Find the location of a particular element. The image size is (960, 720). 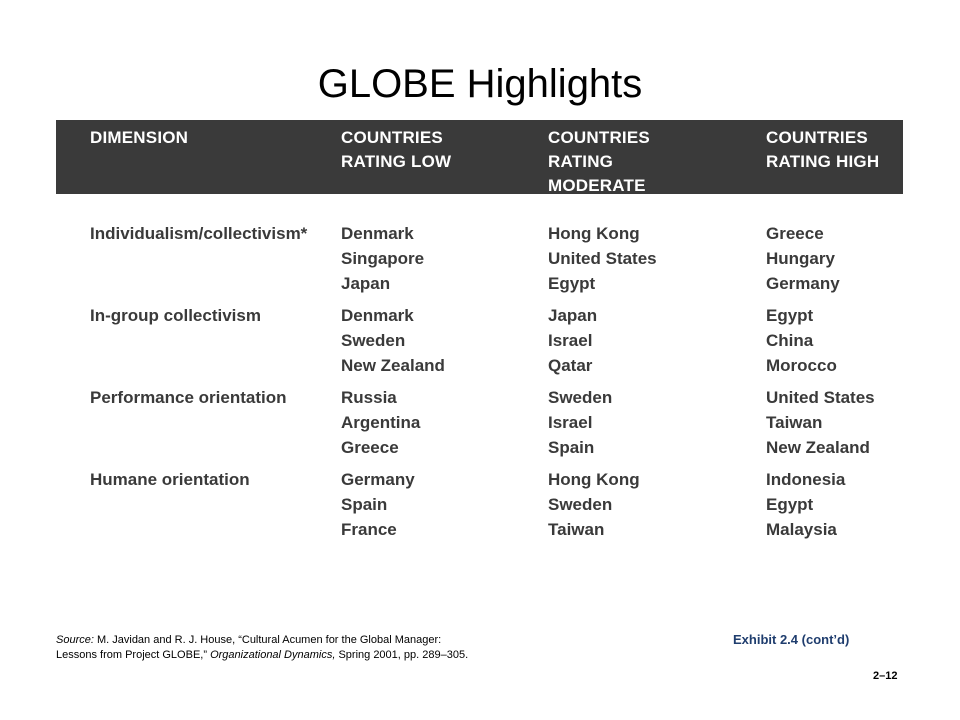

row-dimension: Individualism/collectivism* is located at coordinates (199, 233).